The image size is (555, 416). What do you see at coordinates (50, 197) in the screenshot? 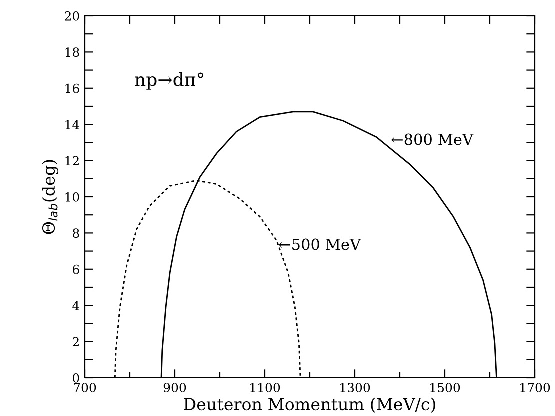
I see `y-axis-title: Θ$_{lab}$(deg)` at bounding box center [50, 197].